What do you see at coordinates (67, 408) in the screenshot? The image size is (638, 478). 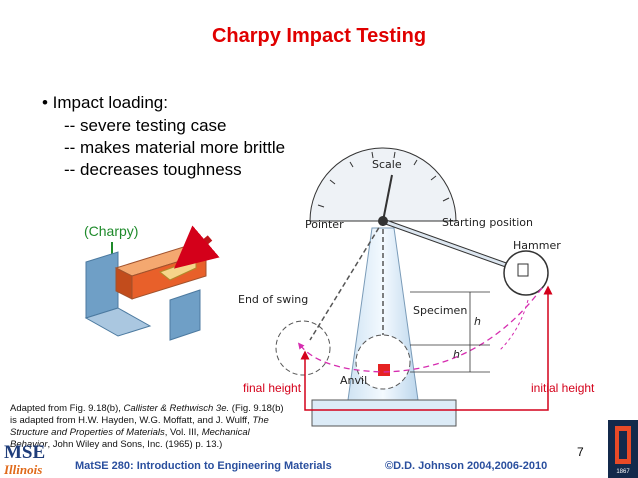 I see `caption-text: Adapted from Fig. 9.18(b),` at bounding box center [67, 408].